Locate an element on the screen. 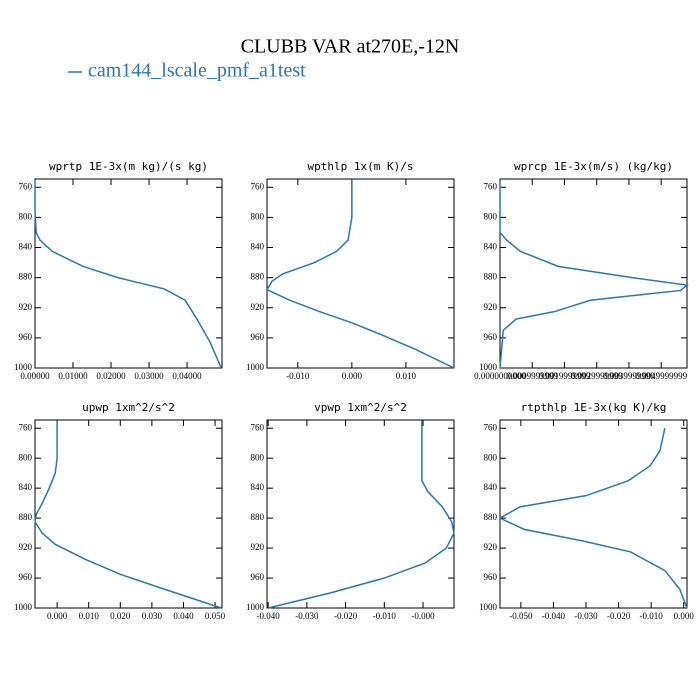  figure-title: CLUBB VAR at270E,-12N is located at coordinates (350, 47).